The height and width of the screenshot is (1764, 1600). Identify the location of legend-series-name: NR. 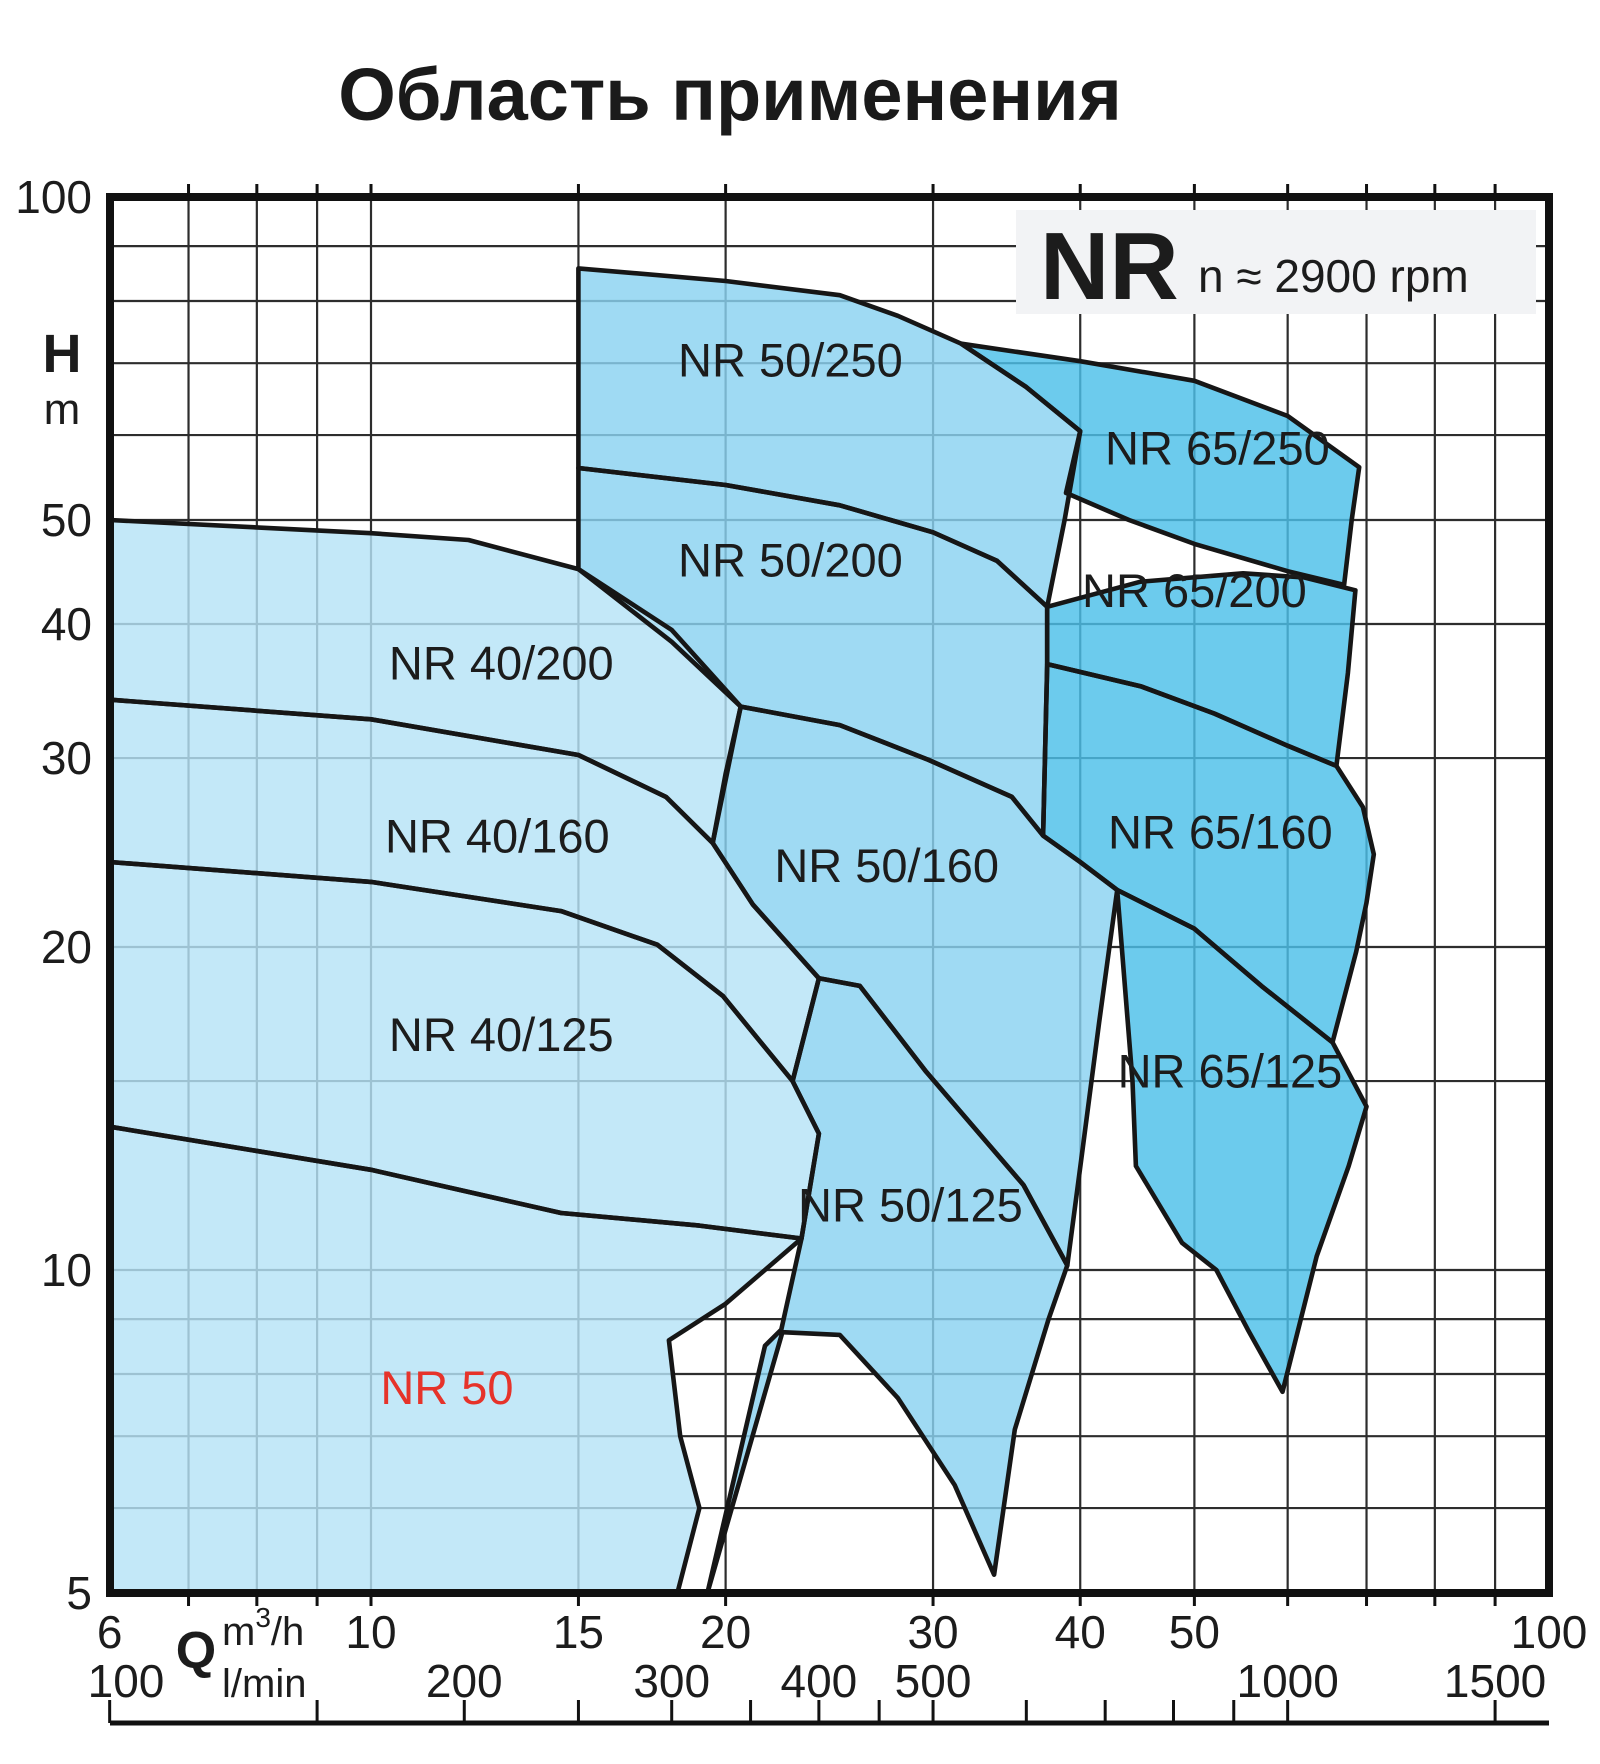
(1109, 266).